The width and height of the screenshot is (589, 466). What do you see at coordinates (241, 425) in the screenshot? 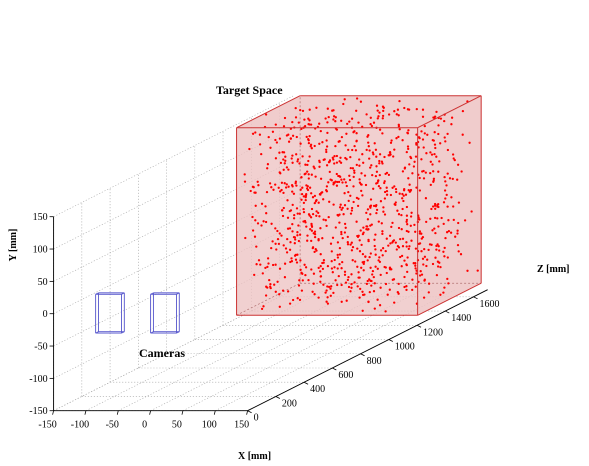
I see `x-tick-label: 150` at bounding box center [241, 425].